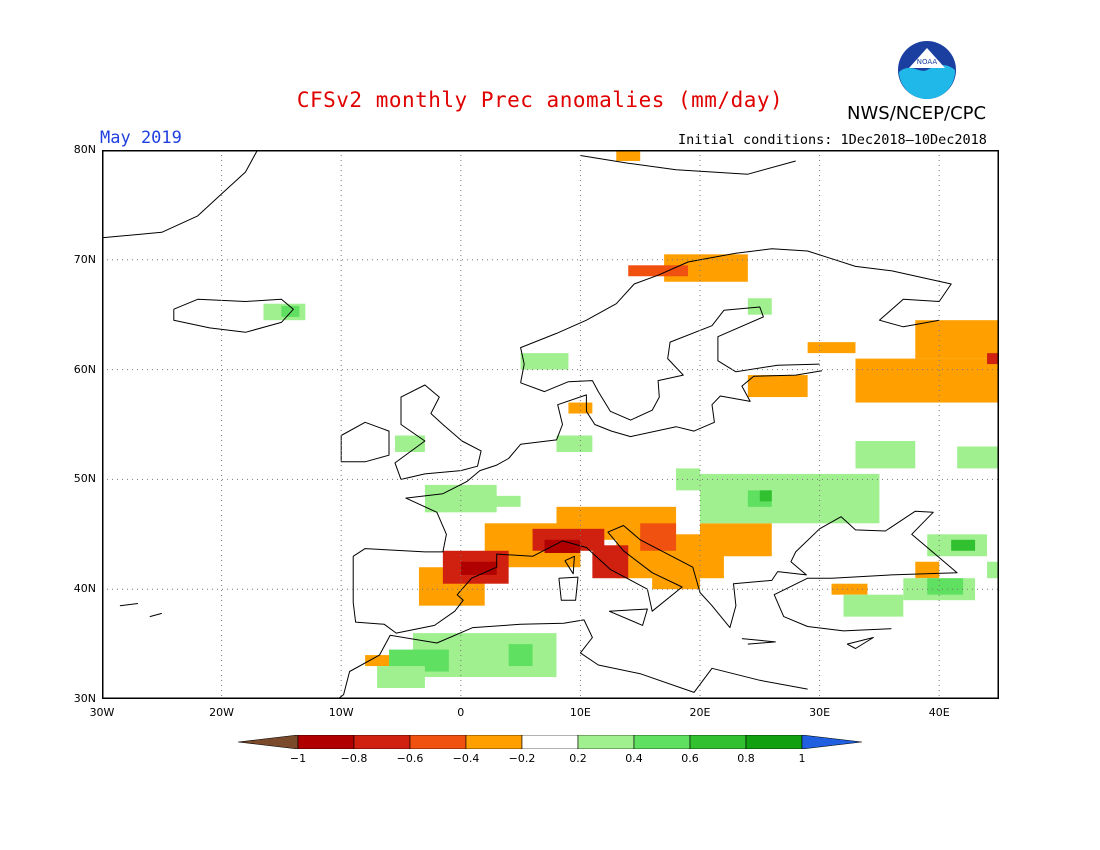 The image size is (1100, 850). What do you see at coordinates (522, 758) in the screenshot?
I see `colorbar-tick: −0.2` at bounding box center [522, 758].